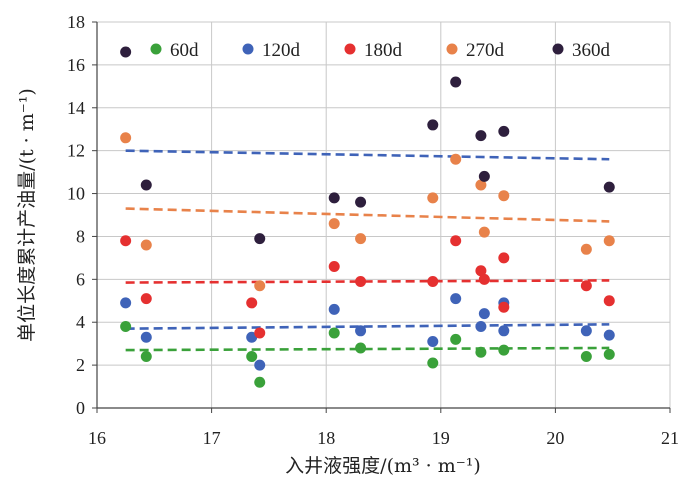 The width and height of the screenshot is (700, 485). Describe the element at coordinates (80, 279) in the screenshot. I see `y-tick-label: 6` at that location.